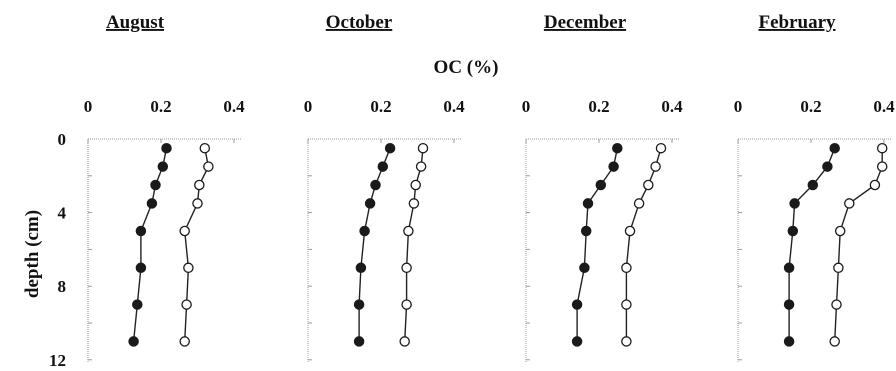 The image size is (896, 371). Describe the element at coordinates (858, 245) in the screenshot. I see `series-line-february-open` at that location.